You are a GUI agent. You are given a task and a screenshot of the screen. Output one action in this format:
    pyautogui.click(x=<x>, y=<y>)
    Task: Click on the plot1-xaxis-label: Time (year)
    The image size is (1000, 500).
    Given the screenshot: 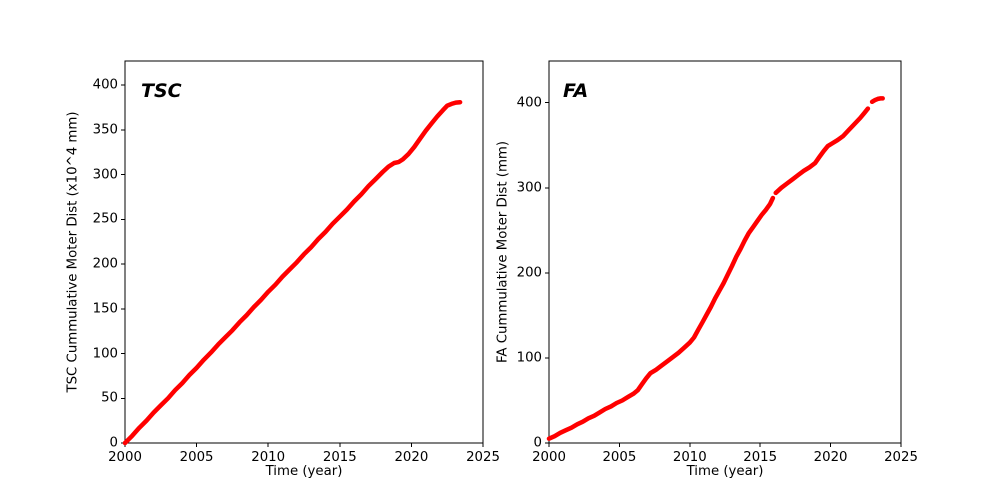 What is the action you would take?
    pyautogui.click(x=304, y=471)
    